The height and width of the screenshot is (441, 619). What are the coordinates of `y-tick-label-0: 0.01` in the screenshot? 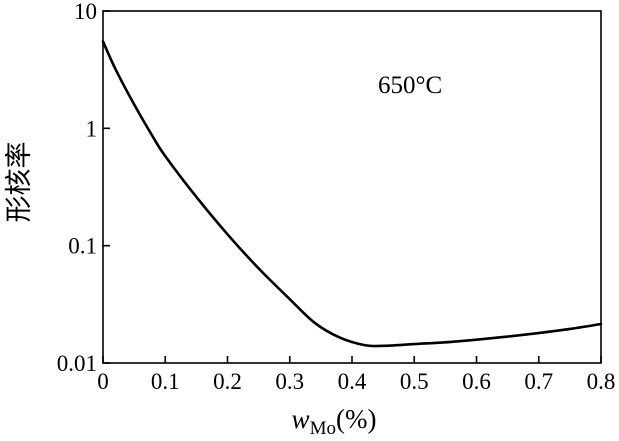 It's located at (77, 363).